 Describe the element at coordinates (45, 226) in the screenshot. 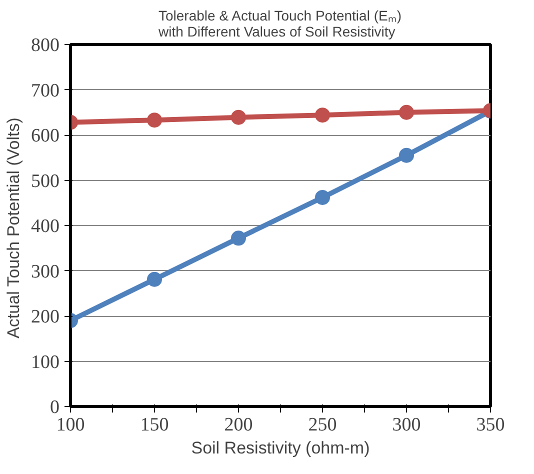

I see `y-tick-label: 400` at that location.